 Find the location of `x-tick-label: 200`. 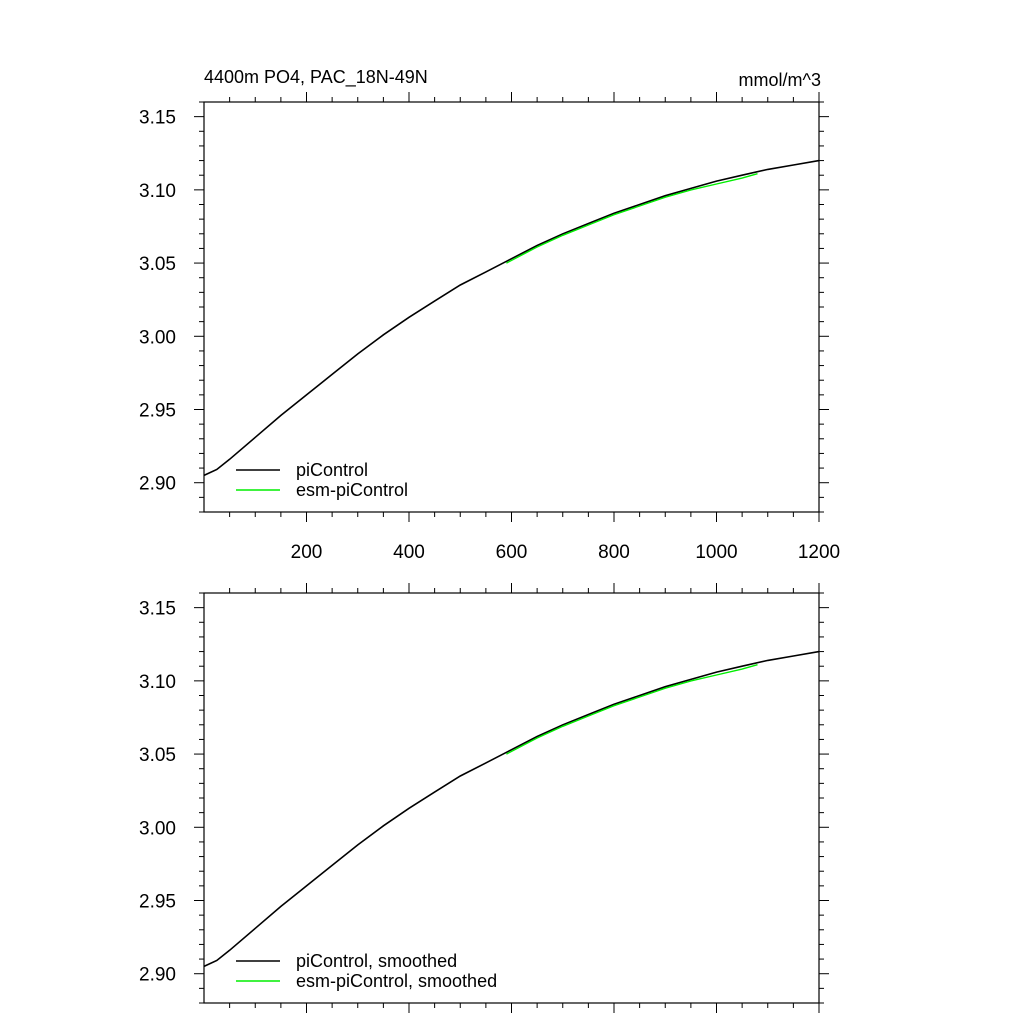

x-tick-label: 200 is located at coordinates (307, 552).